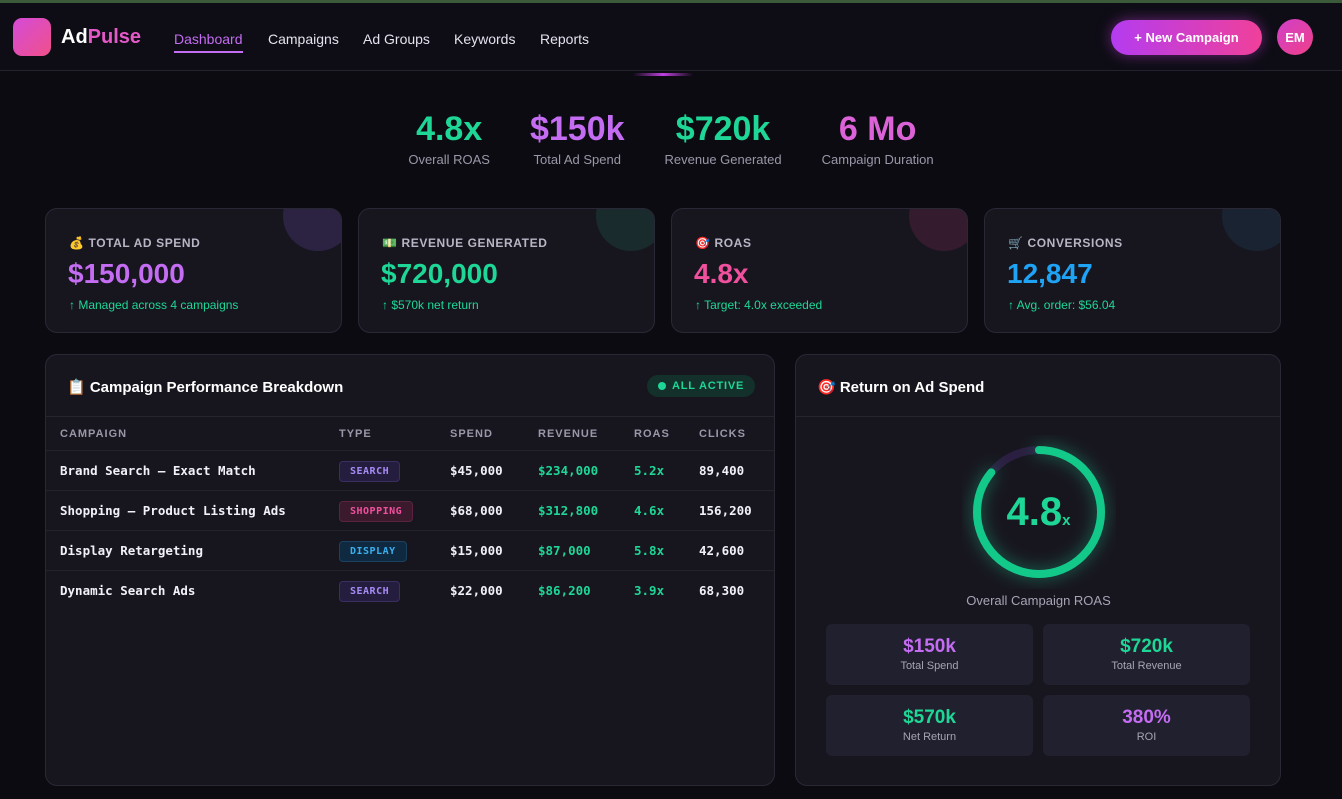 The image size is (1342, 799). Describe the element at coordinates (1146, 666) in the screenshot. I see `tile-label: Total Revenue` at that location.